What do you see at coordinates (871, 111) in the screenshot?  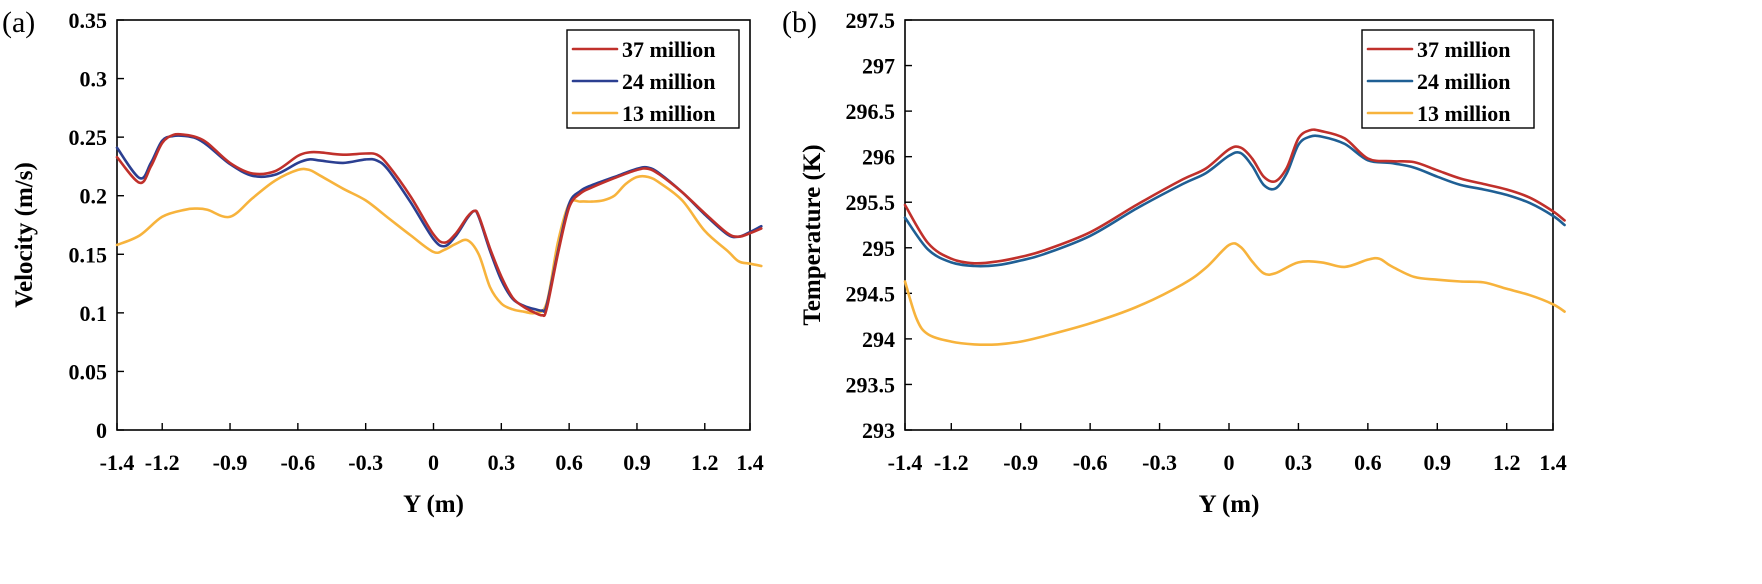 I see `y-tick-label: 296.5` at bounding box center [871, 111].